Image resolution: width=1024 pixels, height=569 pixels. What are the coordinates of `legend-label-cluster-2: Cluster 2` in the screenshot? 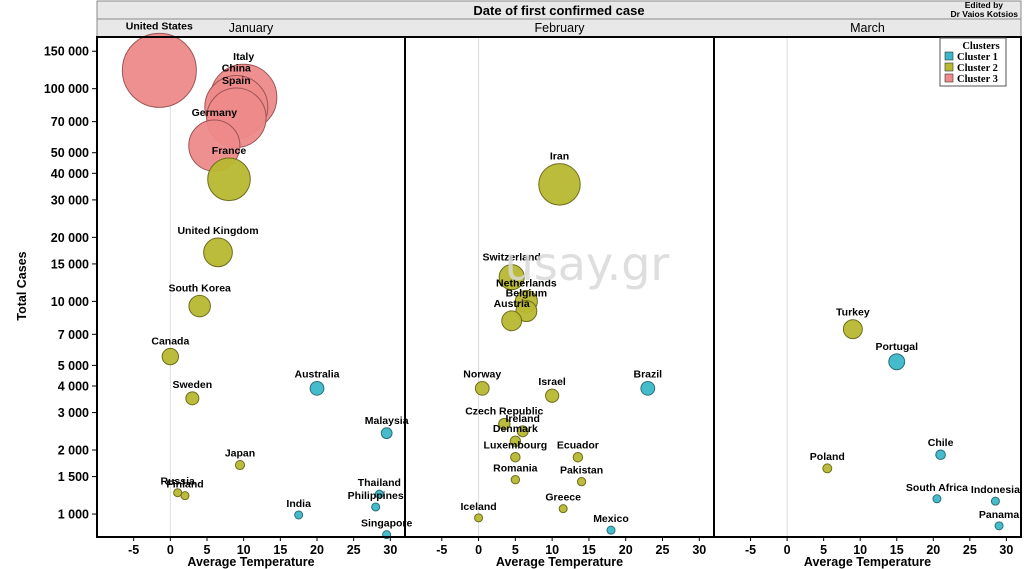 It's located at (977, 68).